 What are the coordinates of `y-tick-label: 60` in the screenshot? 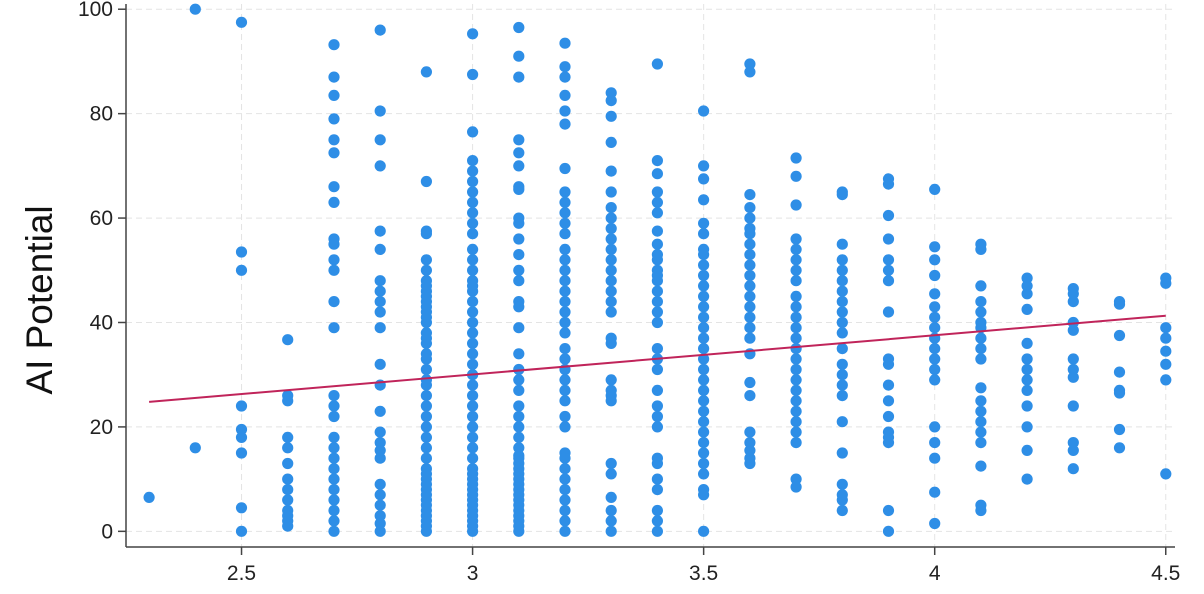 It's located at (101, 218).